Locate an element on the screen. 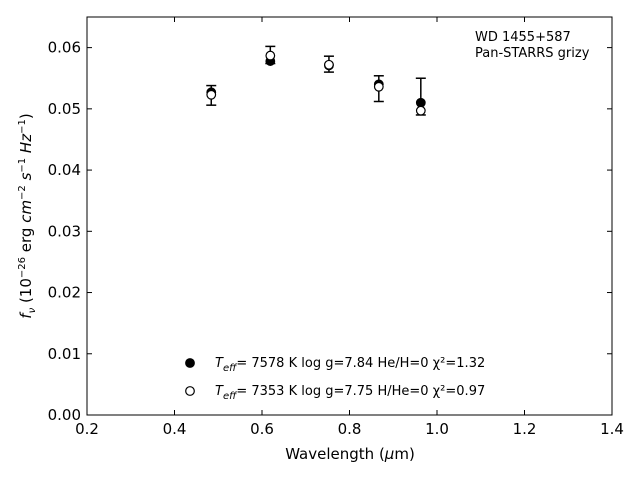 The image size is (640, 480). model-point-filled is located at coordinates (420, 102).